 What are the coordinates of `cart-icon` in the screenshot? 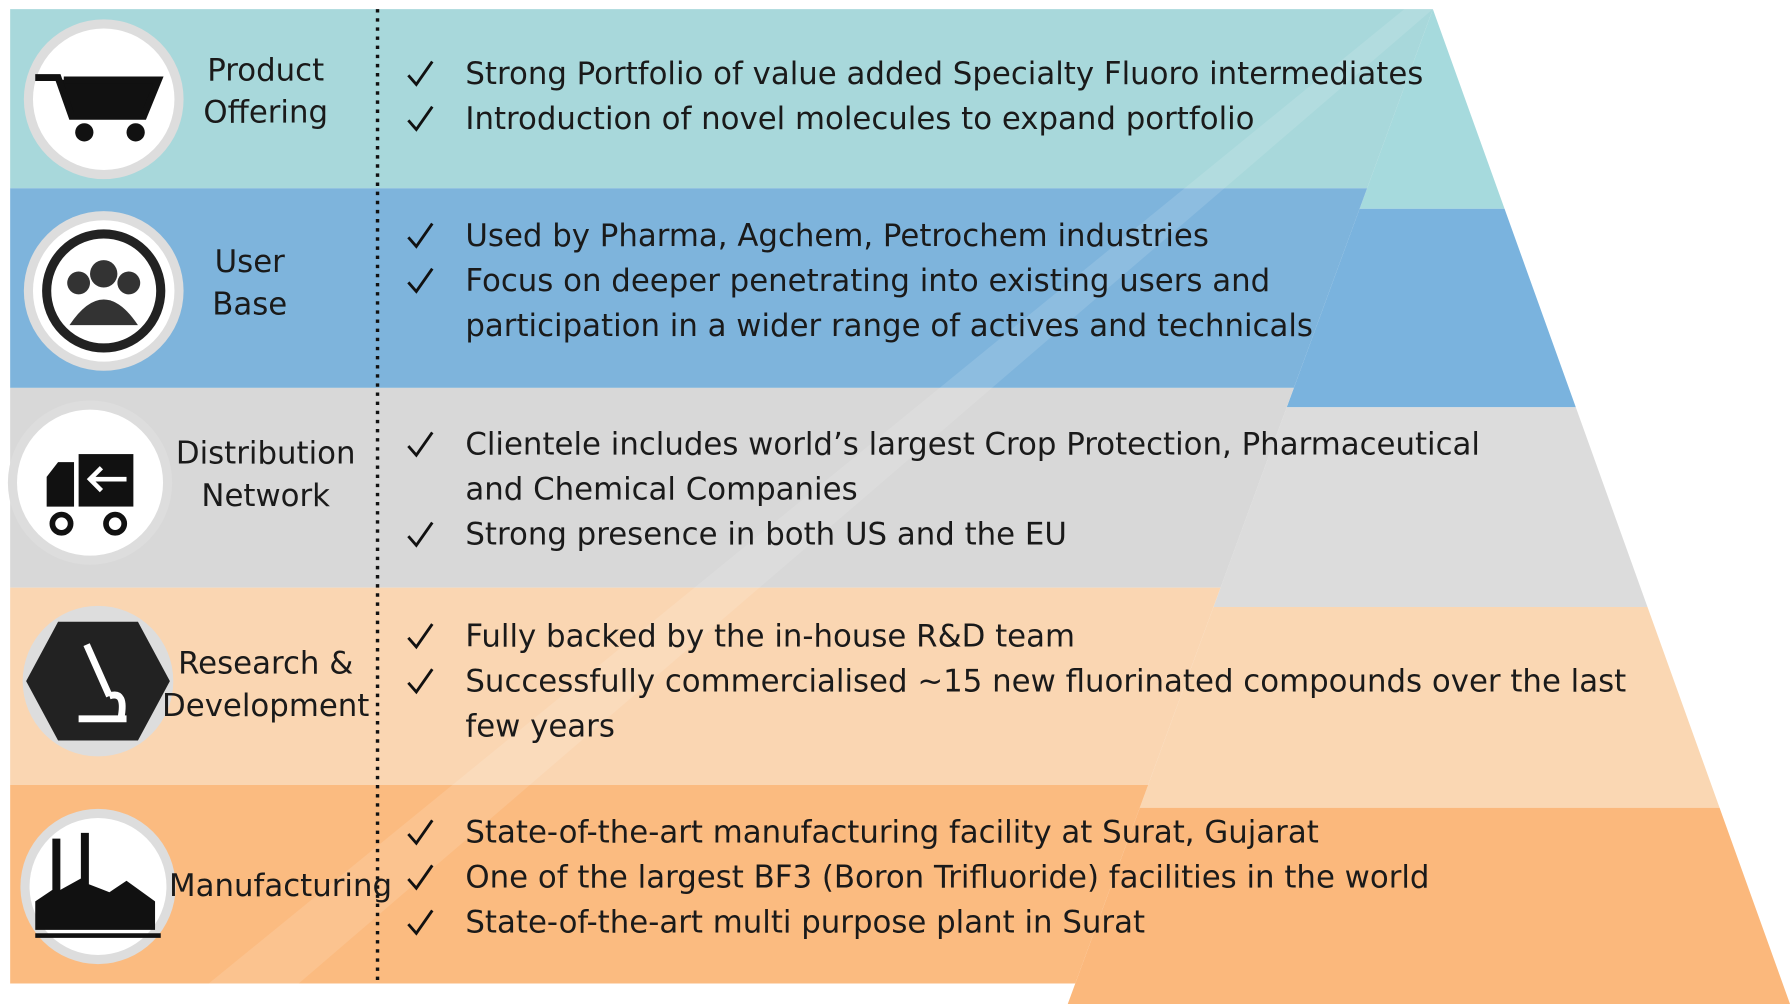 It's located at (103, 99).